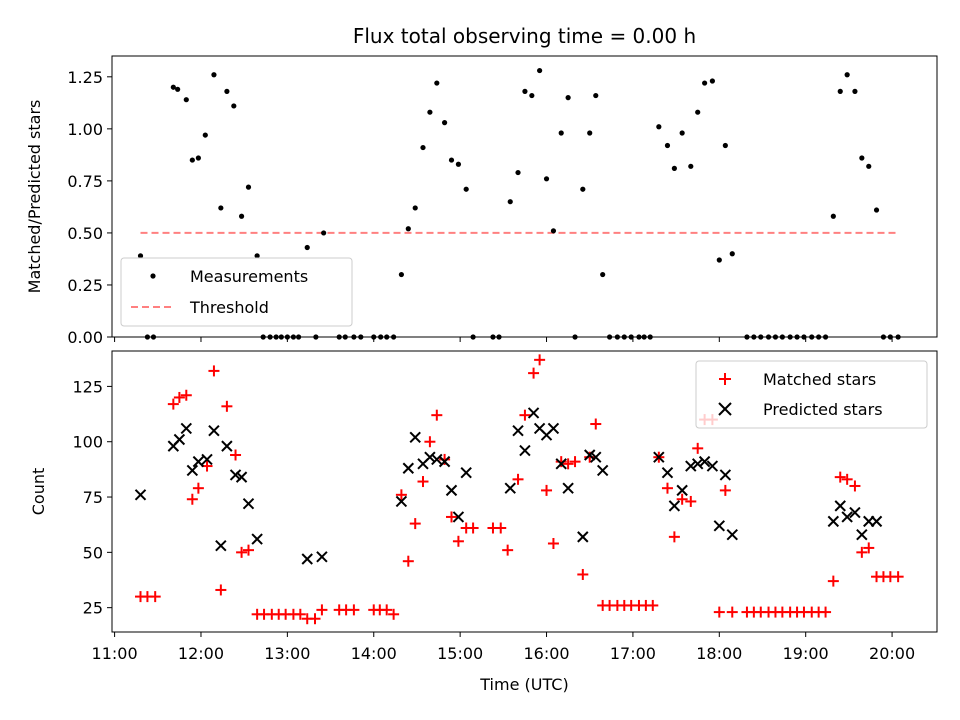  I want to click on count-y-tick-label: 100, so click(87, 442).